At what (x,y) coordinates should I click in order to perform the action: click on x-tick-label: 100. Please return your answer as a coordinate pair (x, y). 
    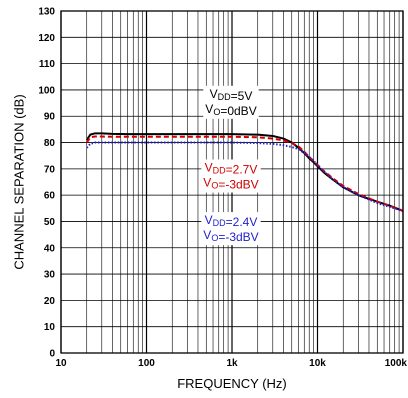
    Looking at the image, I should click on (146, 363).